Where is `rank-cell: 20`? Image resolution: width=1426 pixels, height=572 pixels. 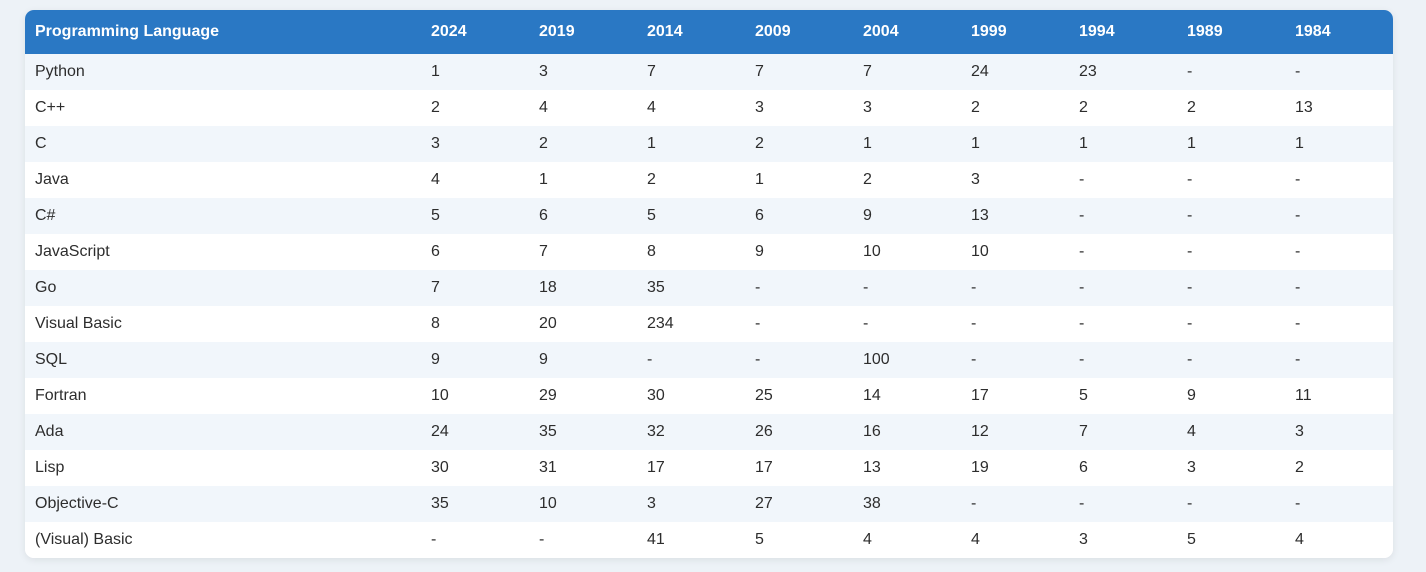 rank-cell: 20 is located at coordinates (548, 323).